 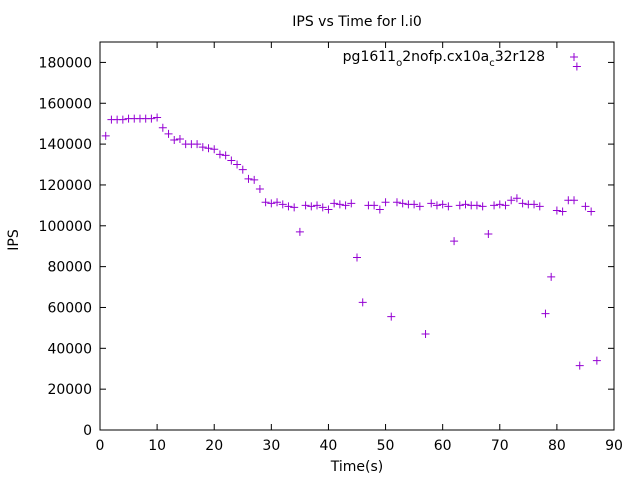 What do you see at coordinates (386, 446) in the screenshot?
I see `x-tick-label: 50` at bounding box center [386, 446].